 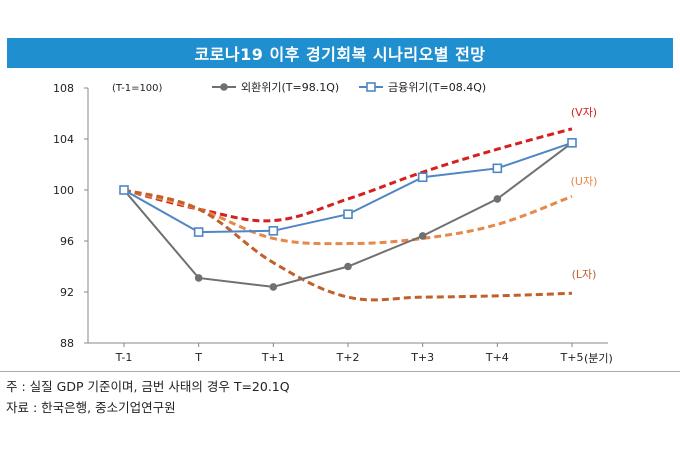 I want to click on y-tick-label: 88, so click(x=67, y=343).